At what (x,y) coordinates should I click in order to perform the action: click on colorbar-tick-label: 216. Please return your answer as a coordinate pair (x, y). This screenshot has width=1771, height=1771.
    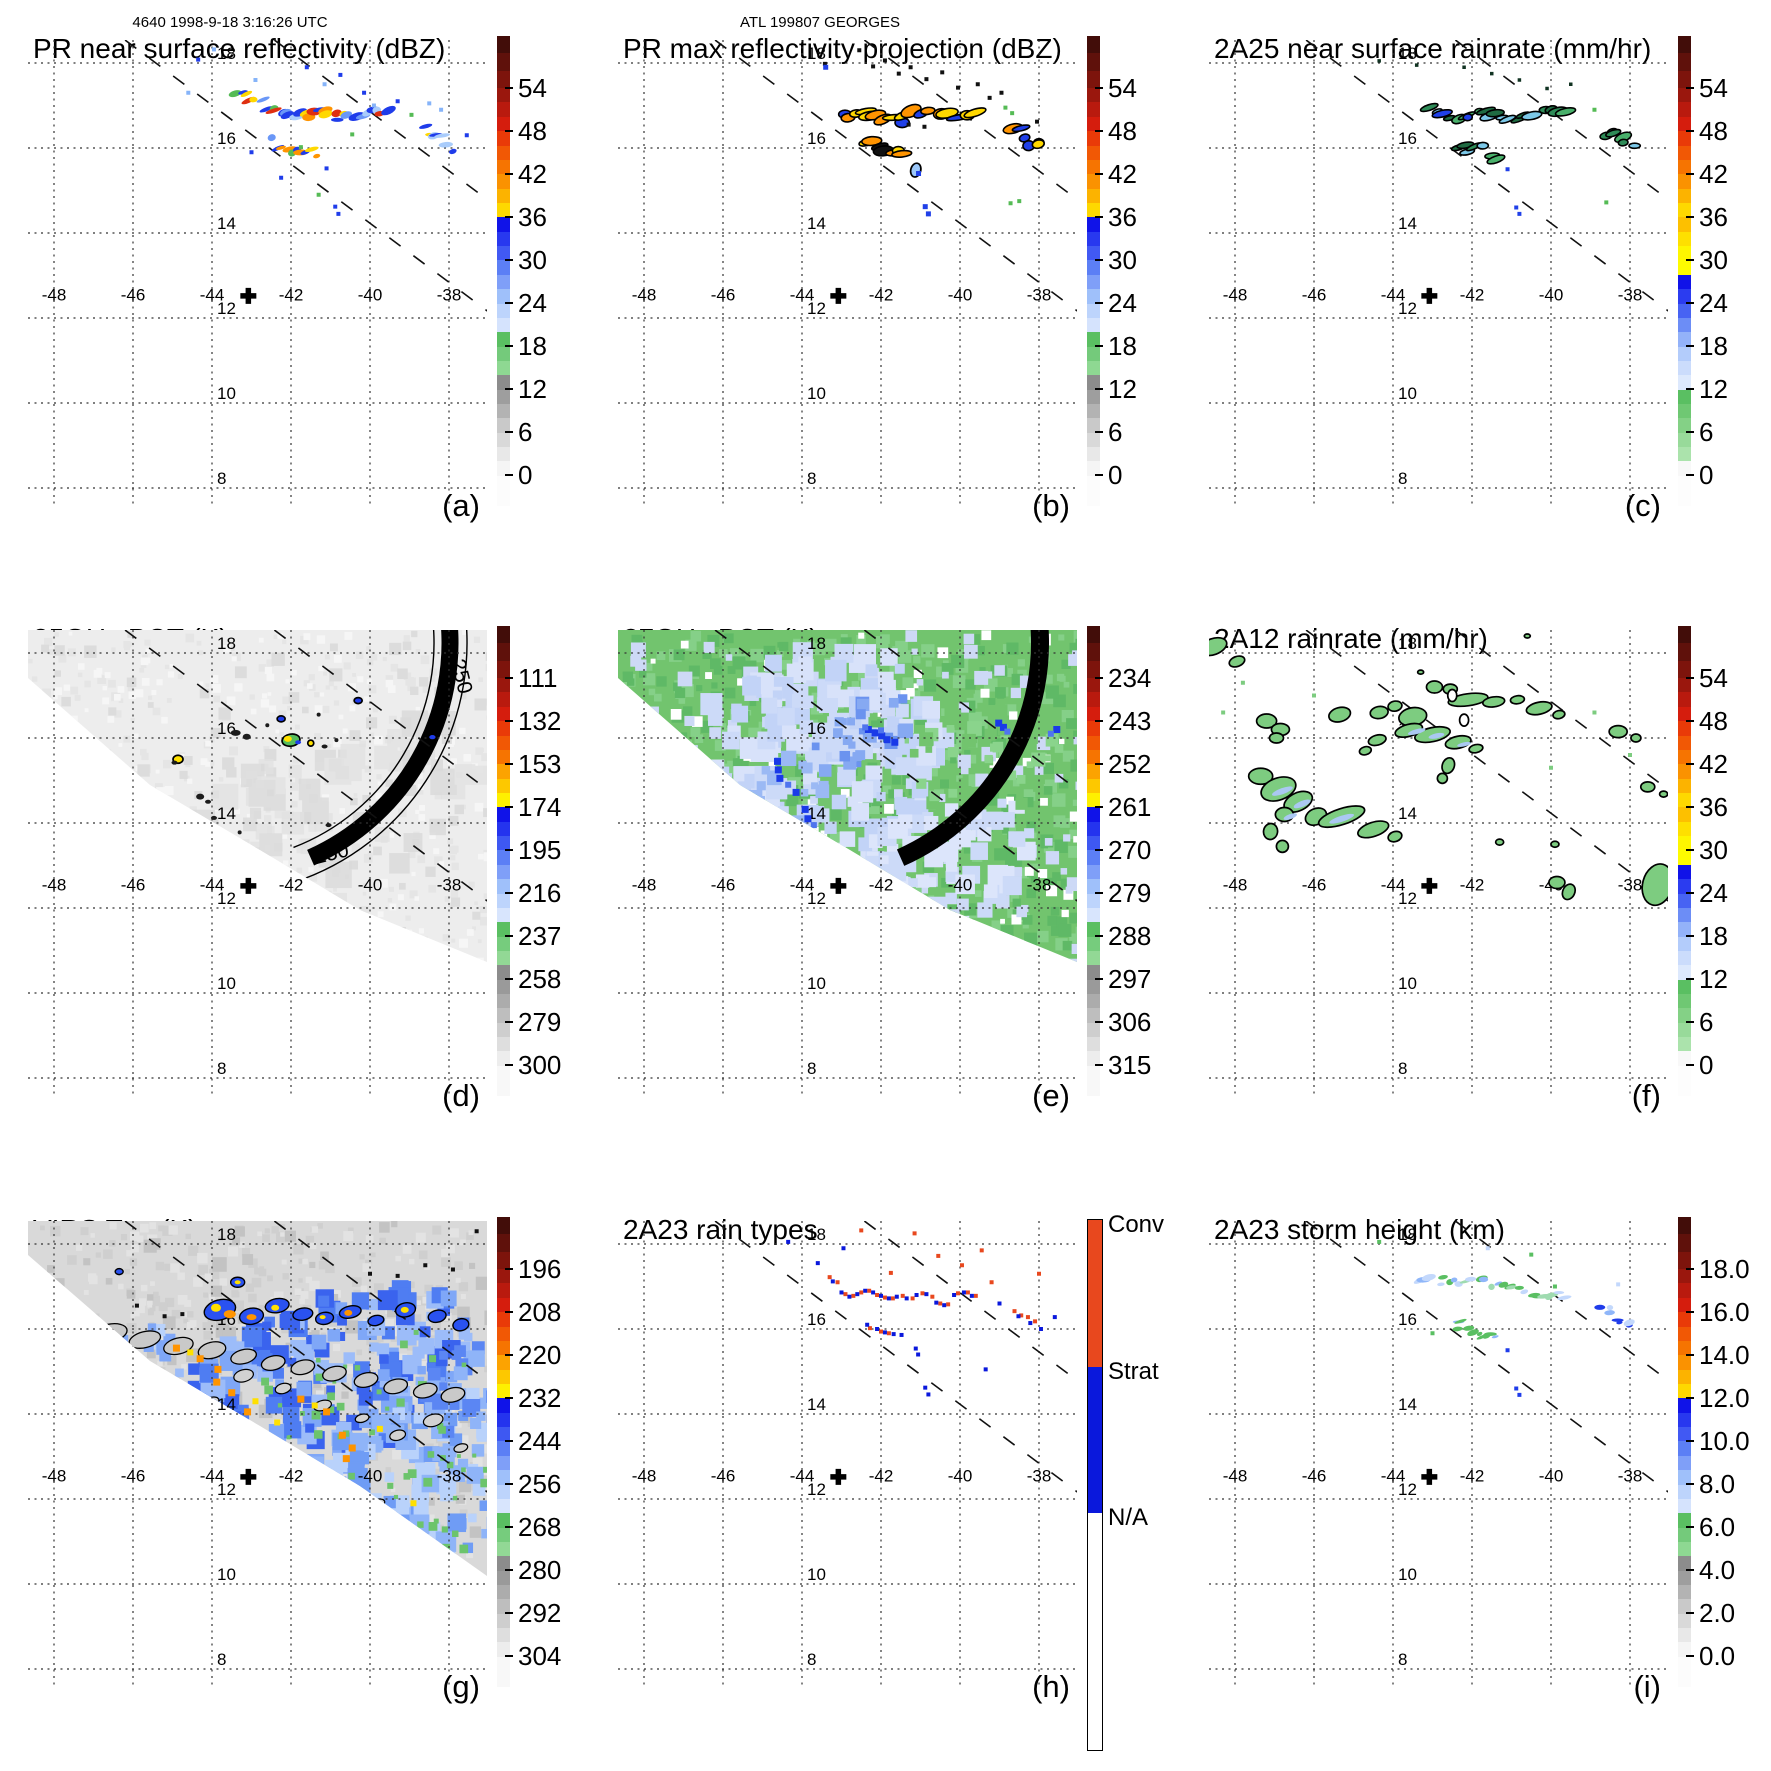
    Looking at the image, I should click on (540, 893).